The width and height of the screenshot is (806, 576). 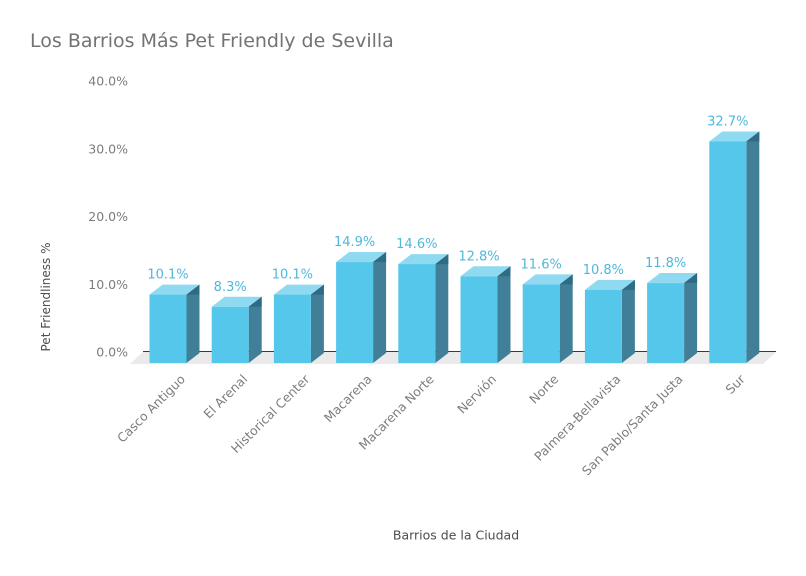 I want to click on x-tick-label: Nervión, so click(x=476, y=393).